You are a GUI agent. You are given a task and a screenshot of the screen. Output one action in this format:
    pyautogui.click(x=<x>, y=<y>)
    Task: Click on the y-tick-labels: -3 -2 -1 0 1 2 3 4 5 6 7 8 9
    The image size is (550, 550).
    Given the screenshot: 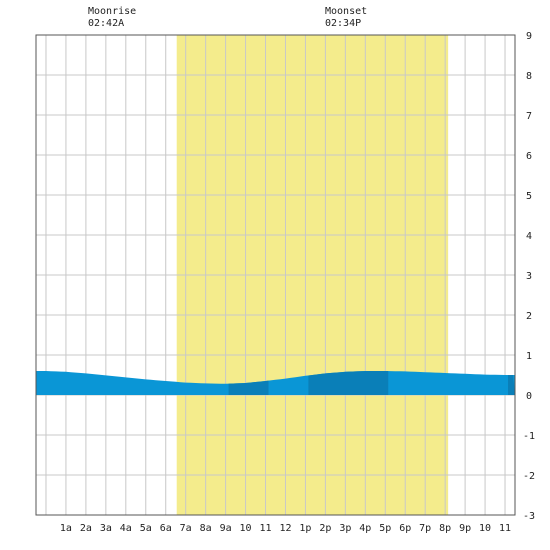 What is the action you would take?
    pyautogui.click(x=529, y=276)
    